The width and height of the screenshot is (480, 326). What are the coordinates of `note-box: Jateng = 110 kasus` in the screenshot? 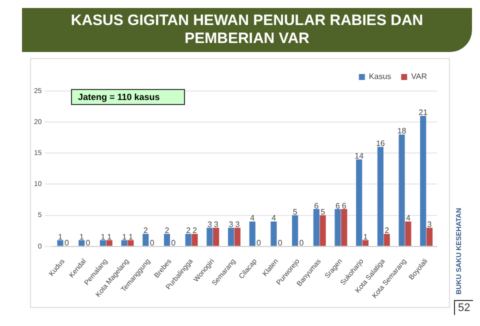 It's located at (128, 97).